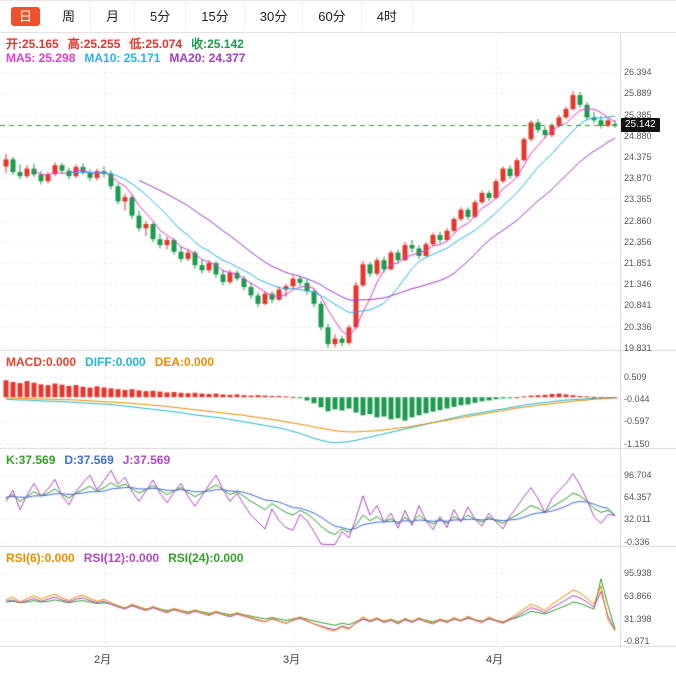 The height and width of the screenshot is (680, 676). I want to click on ma-legend: MA5: 25.298 MA10: 25.171 MA20: 24.377, so click(130, 58).